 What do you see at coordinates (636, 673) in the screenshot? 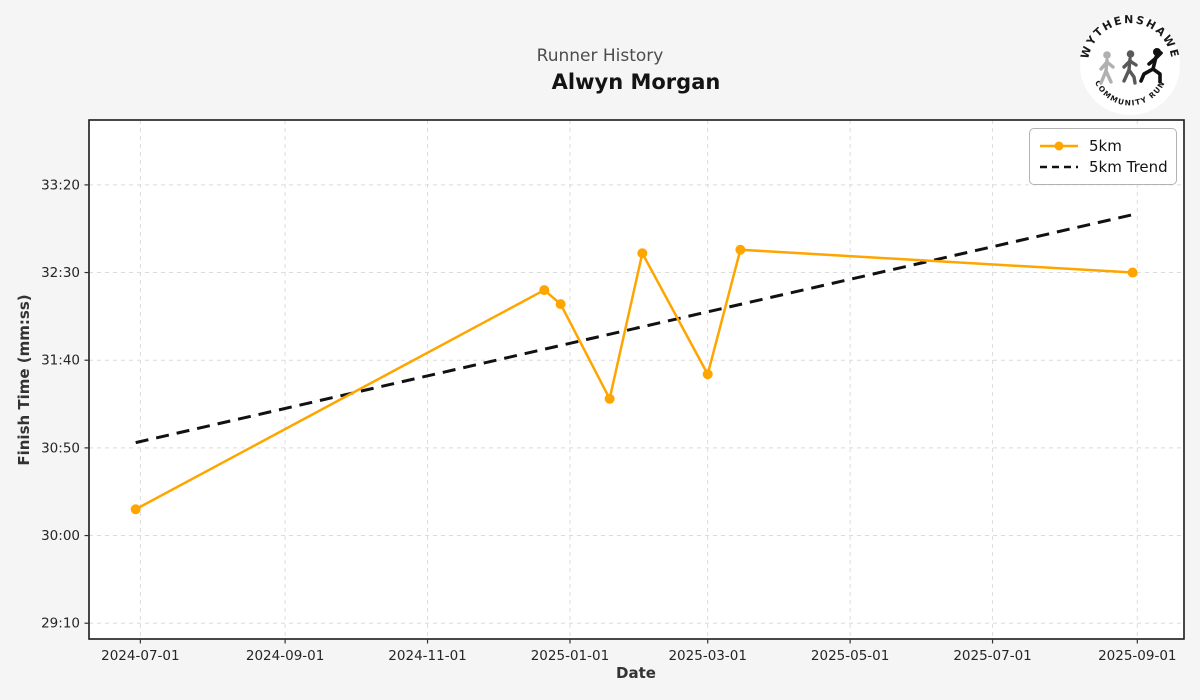
I see `x-axis-title: Date` at bounding box center [636, 673].